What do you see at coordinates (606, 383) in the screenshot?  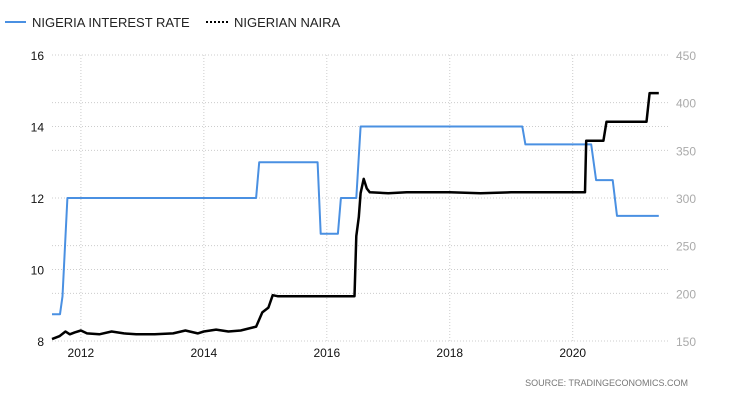 I see `source-label: SOURCE: TRADINGECONOMICS.COM` at bounding box center [606, 383].